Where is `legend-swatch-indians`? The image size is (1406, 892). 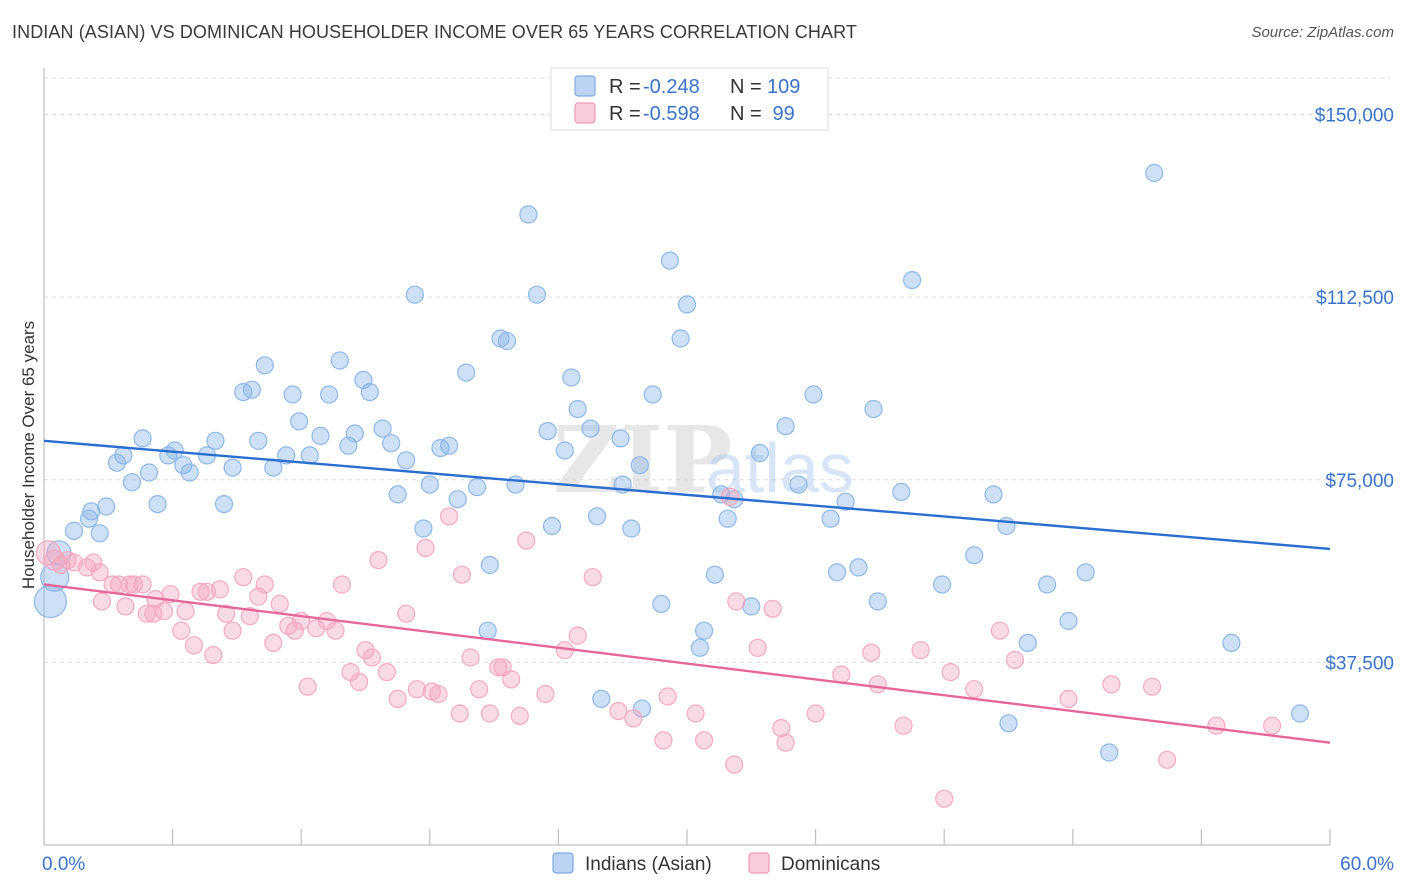
legend-swatch-indians is located at coordinates (585, 86).